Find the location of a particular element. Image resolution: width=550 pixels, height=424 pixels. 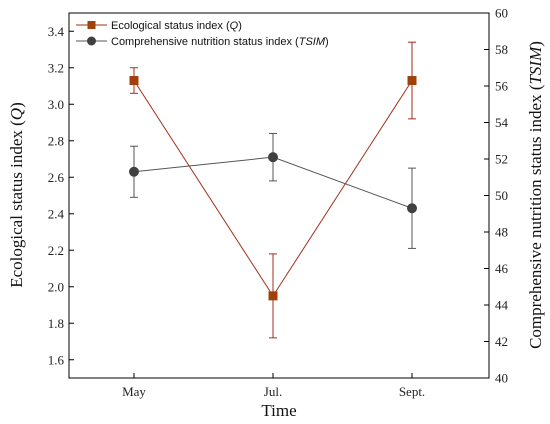

right-y-tick-label: 54 is located at coordinates (502, 122).